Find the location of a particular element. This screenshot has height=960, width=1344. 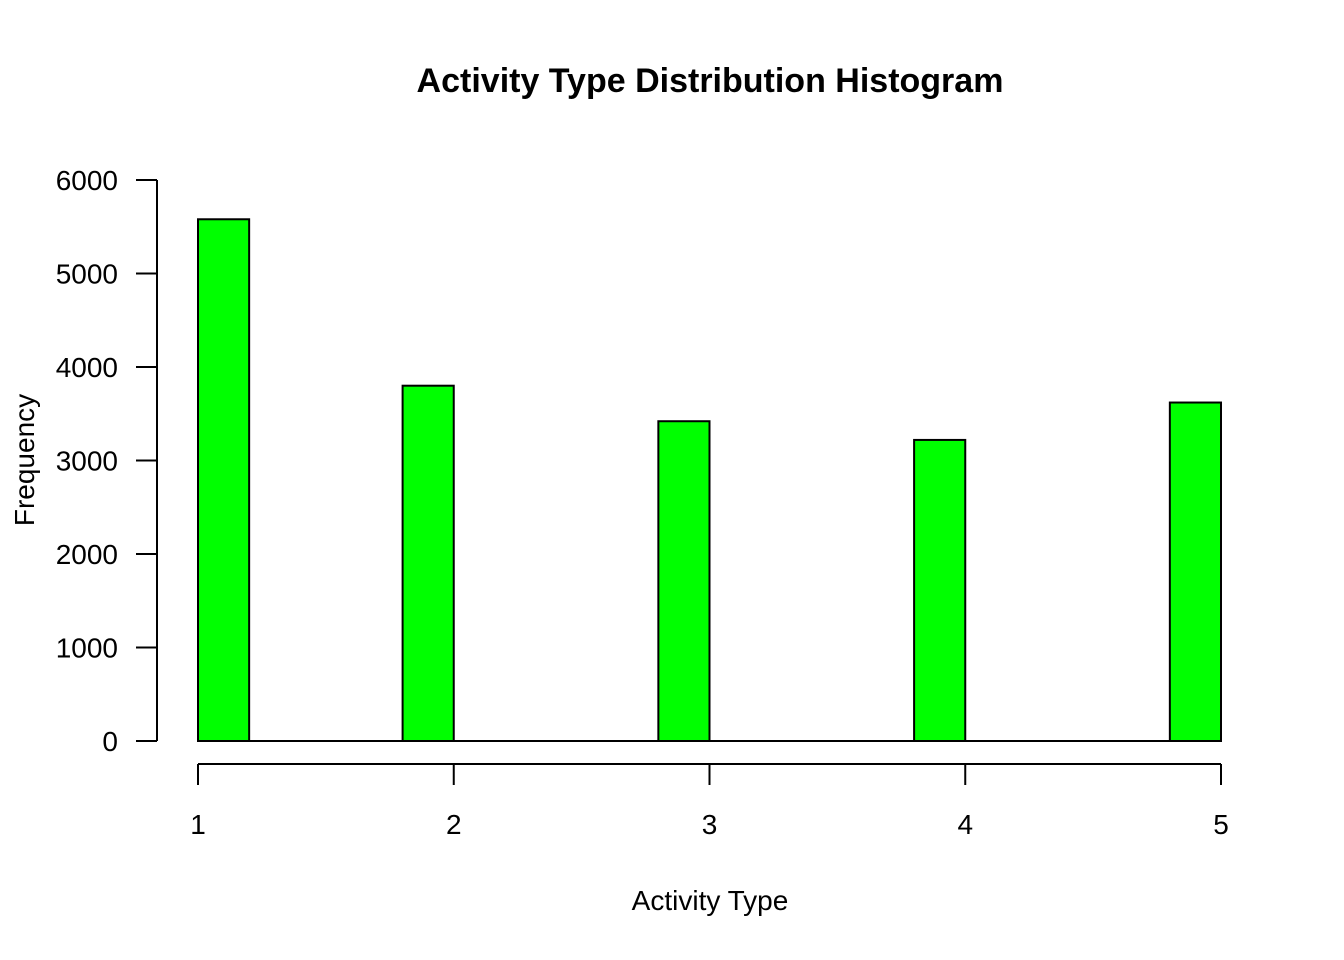

x-tick-label: 3 is located at coordinates (710, 824).